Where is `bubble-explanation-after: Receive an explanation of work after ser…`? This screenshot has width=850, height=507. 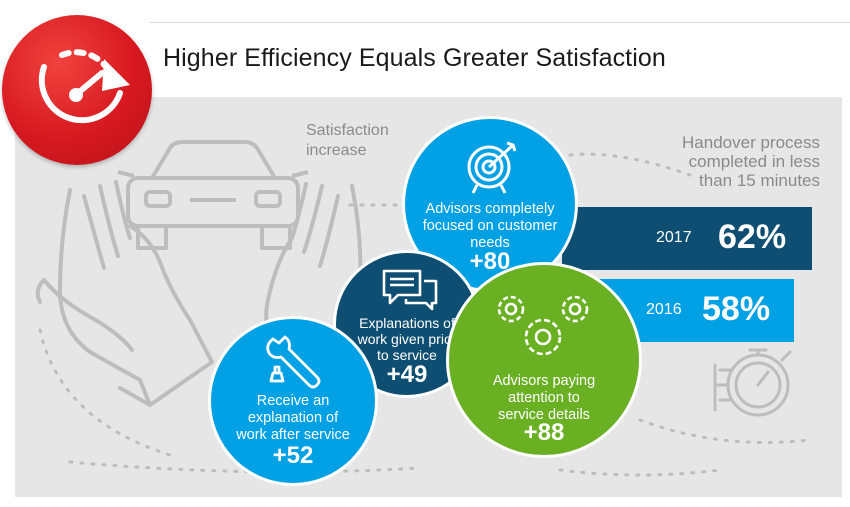
bubble-explanation-after: Receive an explanation of work after ser… is located at coordinates (293, 401).